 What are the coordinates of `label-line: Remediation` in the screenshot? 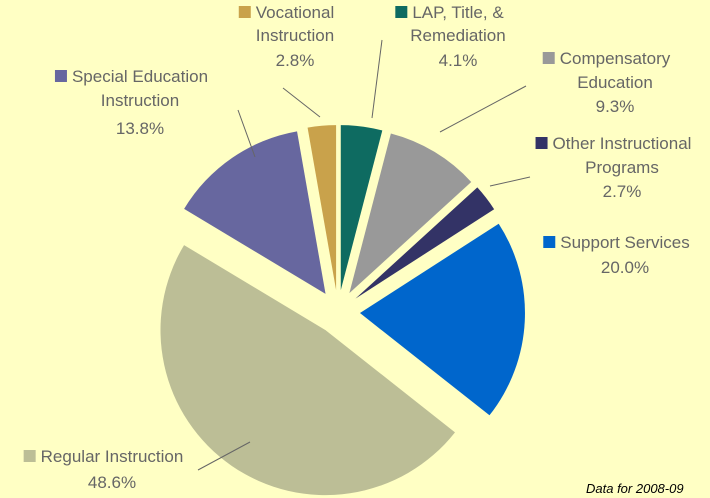 It's located at (457, 35).